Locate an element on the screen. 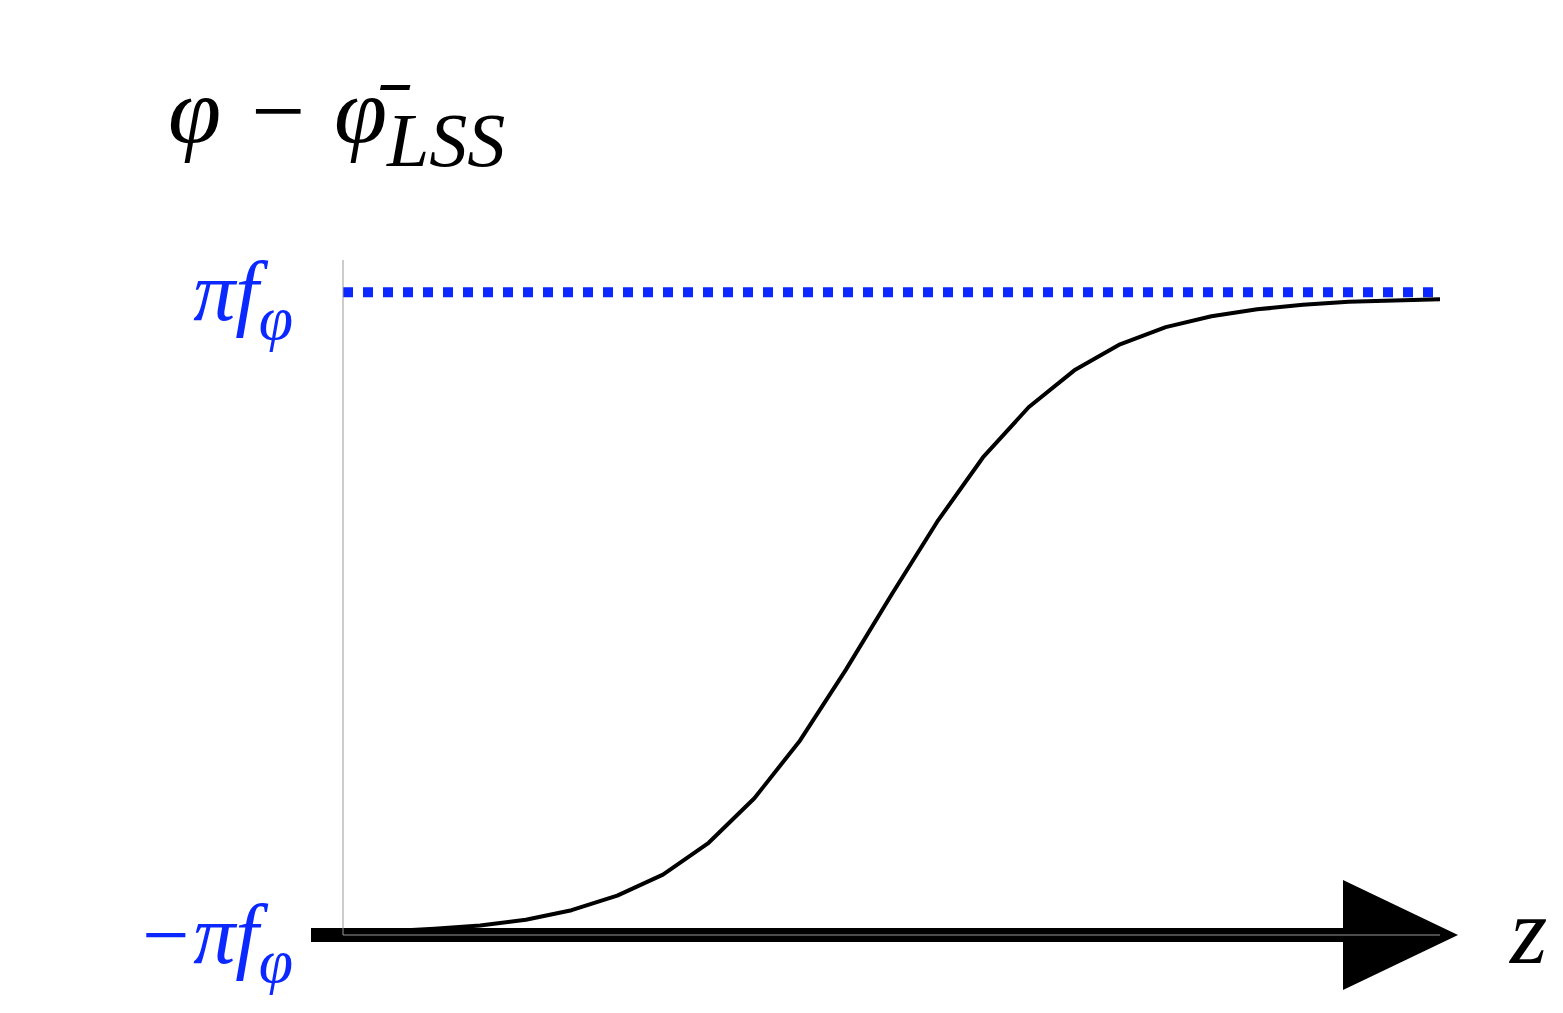 Image resolution: width=1563 pixels, height=1013 pixels. x-axis-title: z is located at coordinates (1528, 930).